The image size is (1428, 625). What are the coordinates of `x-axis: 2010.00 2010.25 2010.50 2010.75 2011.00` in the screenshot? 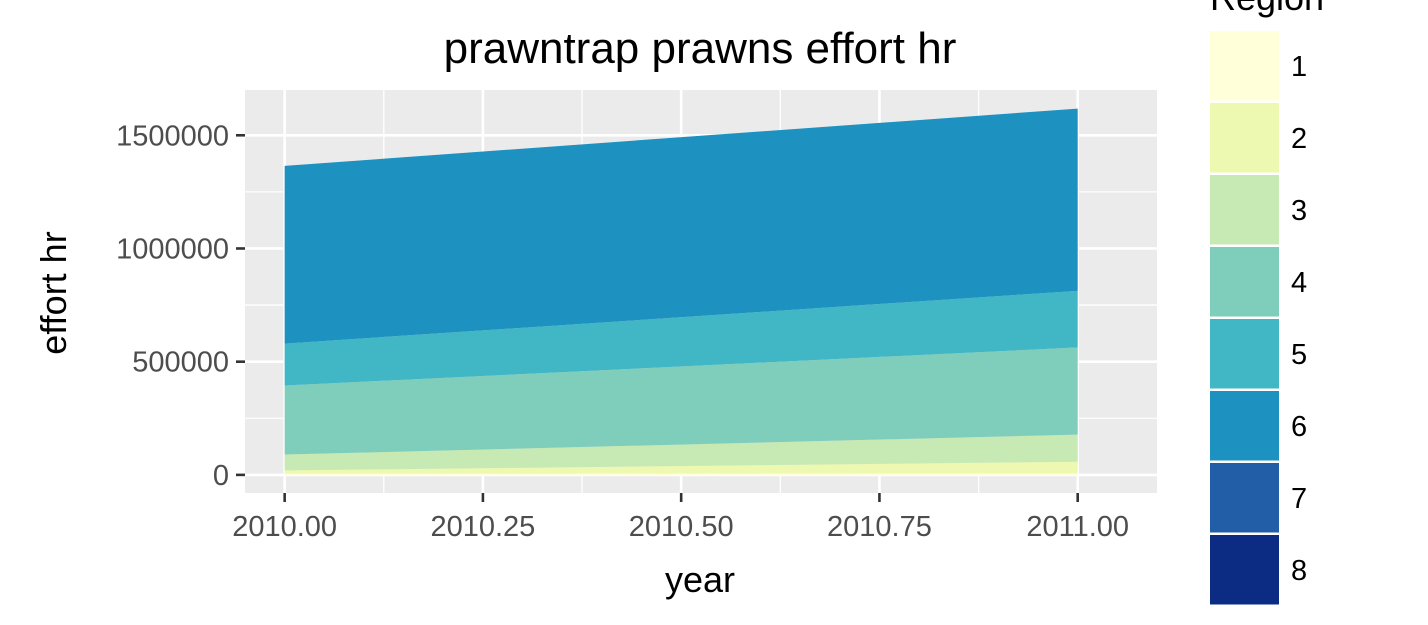 It's located at (680, 518).